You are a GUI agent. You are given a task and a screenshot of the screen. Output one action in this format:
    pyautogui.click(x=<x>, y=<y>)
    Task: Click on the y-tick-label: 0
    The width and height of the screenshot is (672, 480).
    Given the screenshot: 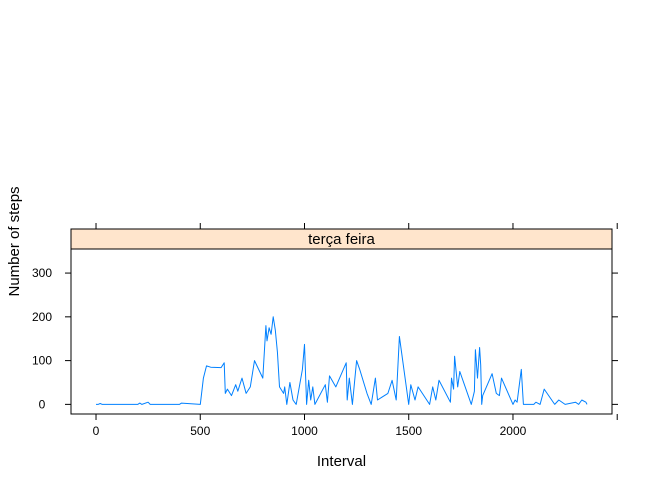 What is the action you would take?
    pyautogui.click(x=42, y=404)
    